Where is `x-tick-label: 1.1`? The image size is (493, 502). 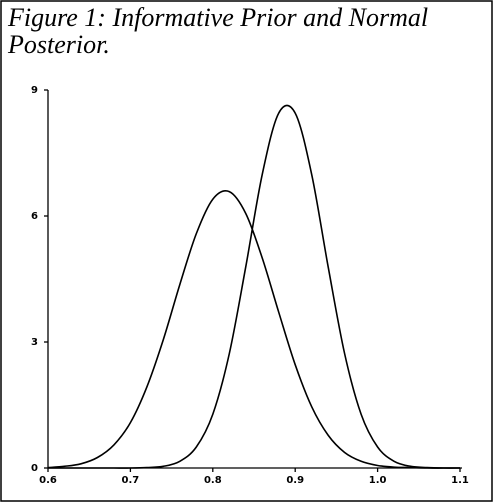 x-tick-label: 1.1 is located at coordinates (460, 480).